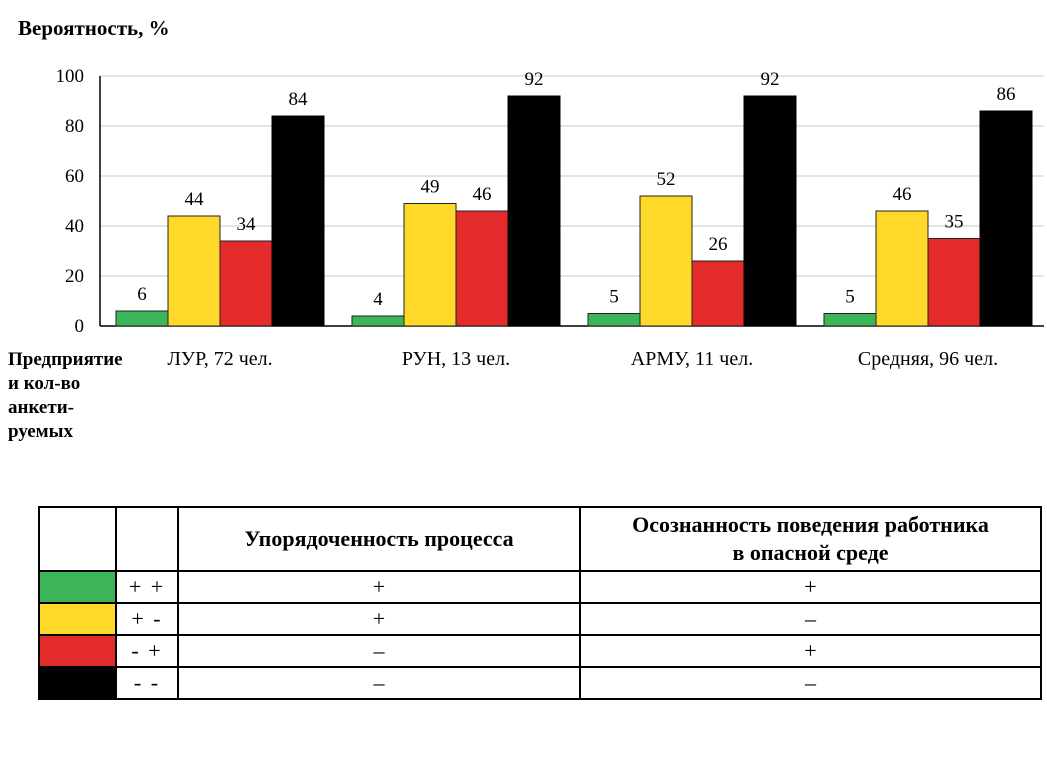 Image resolution: width=1047 pixels, height=781 pixels. Describe the element at coordinates (147, 619) in the screenshot. I see `legend-code: + -` at that location.